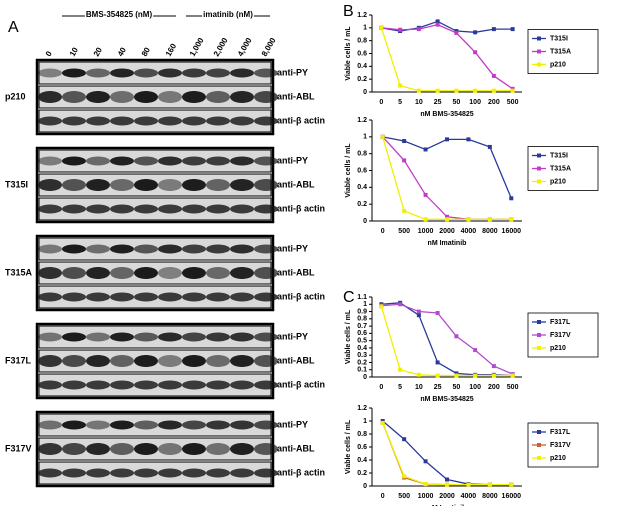  Describe the element at coordinates (362, 319) in the screenshot. I see `y-tick-label: 0.8` at that location.